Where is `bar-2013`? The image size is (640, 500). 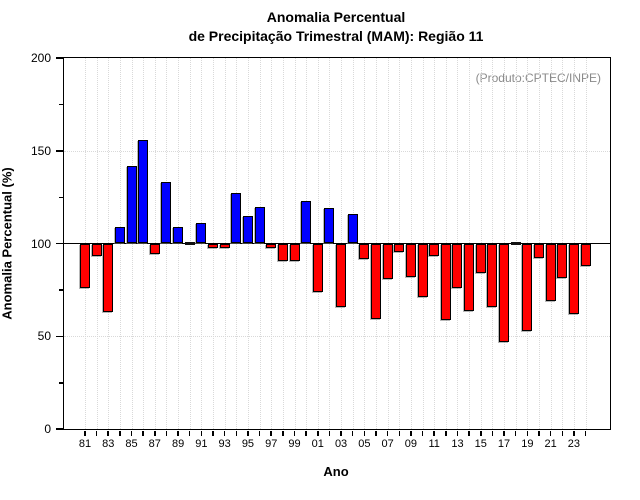 bar-2013 is located at coordinates (457, 266).